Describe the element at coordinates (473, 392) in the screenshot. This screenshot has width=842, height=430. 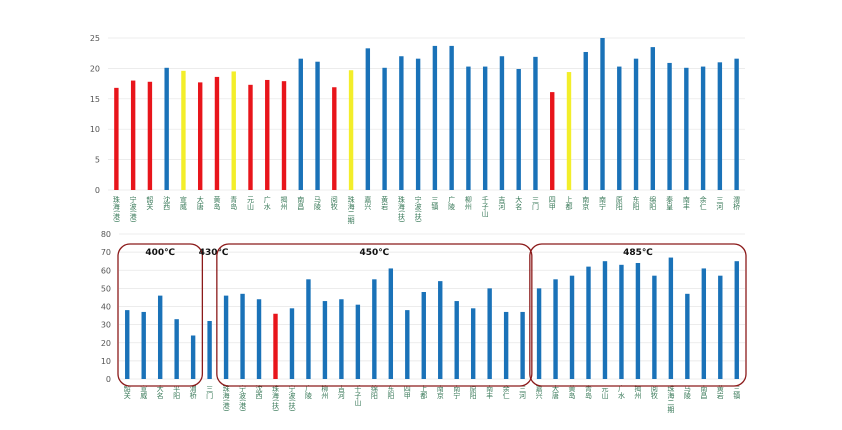
I see `x-tick-label: 原阳` at that location.